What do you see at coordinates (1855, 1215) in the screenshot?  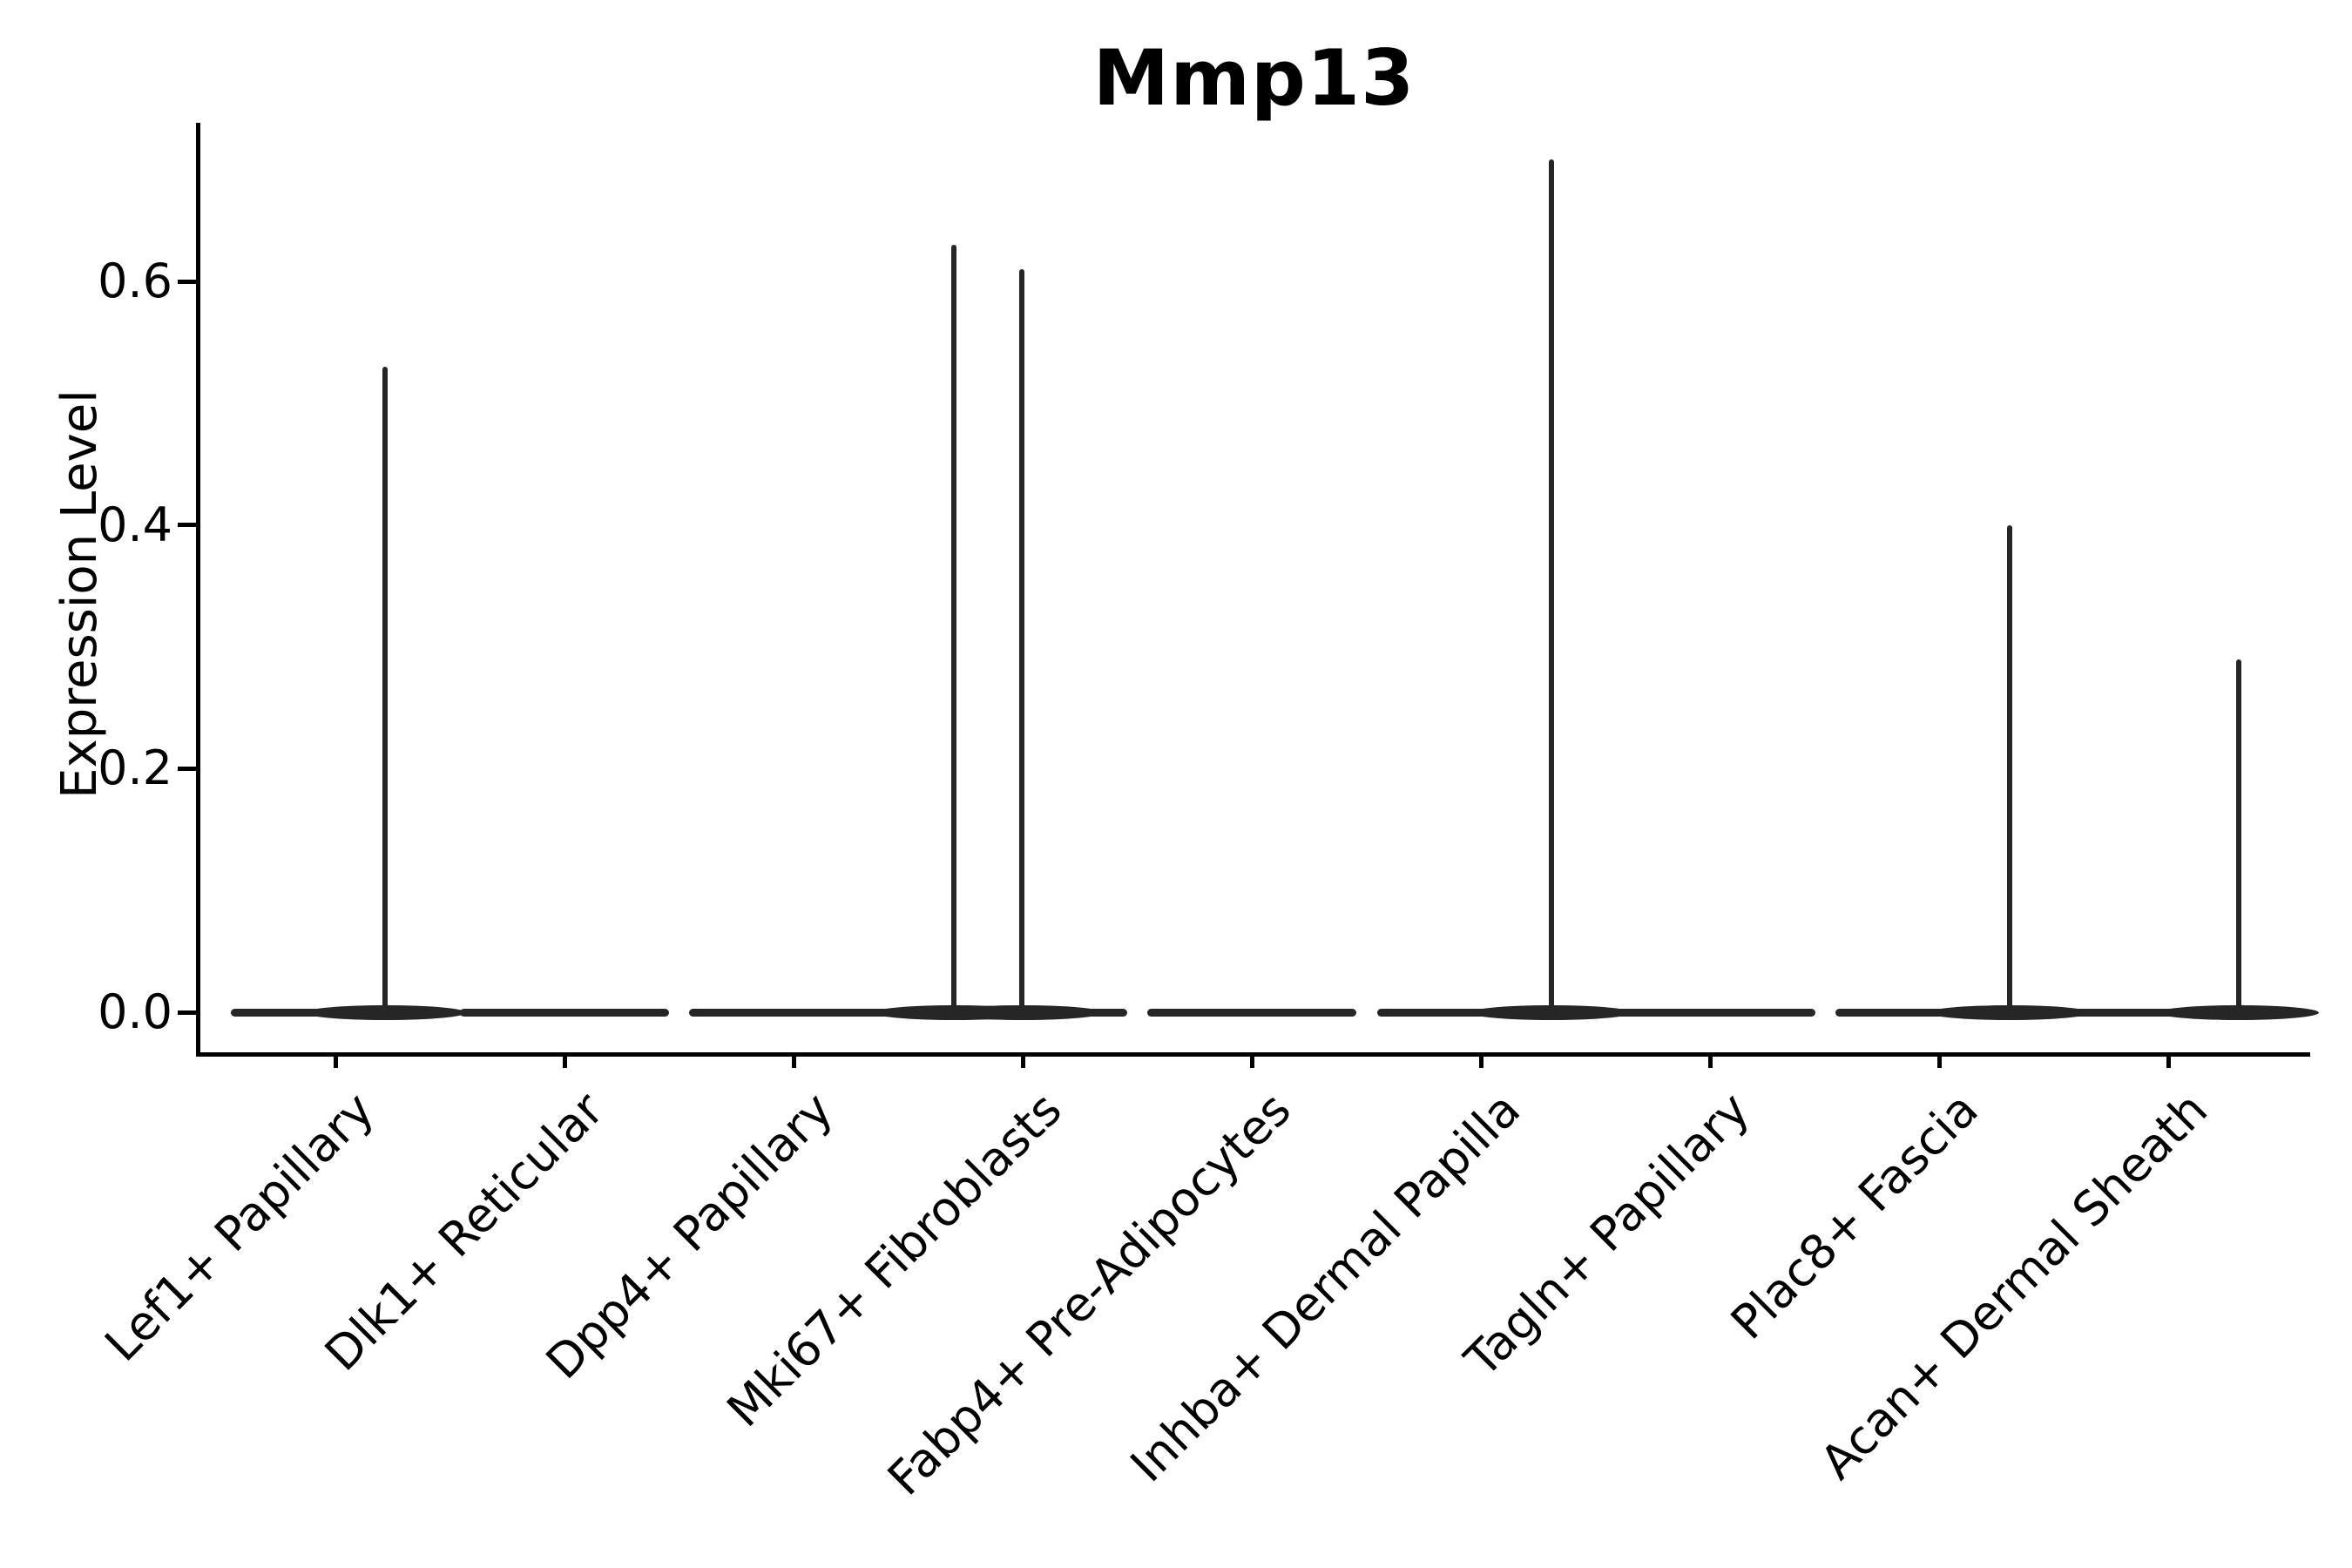 I see `x-tick-label: Plac8+ Fascia` at bounding box center [1855, 1215].